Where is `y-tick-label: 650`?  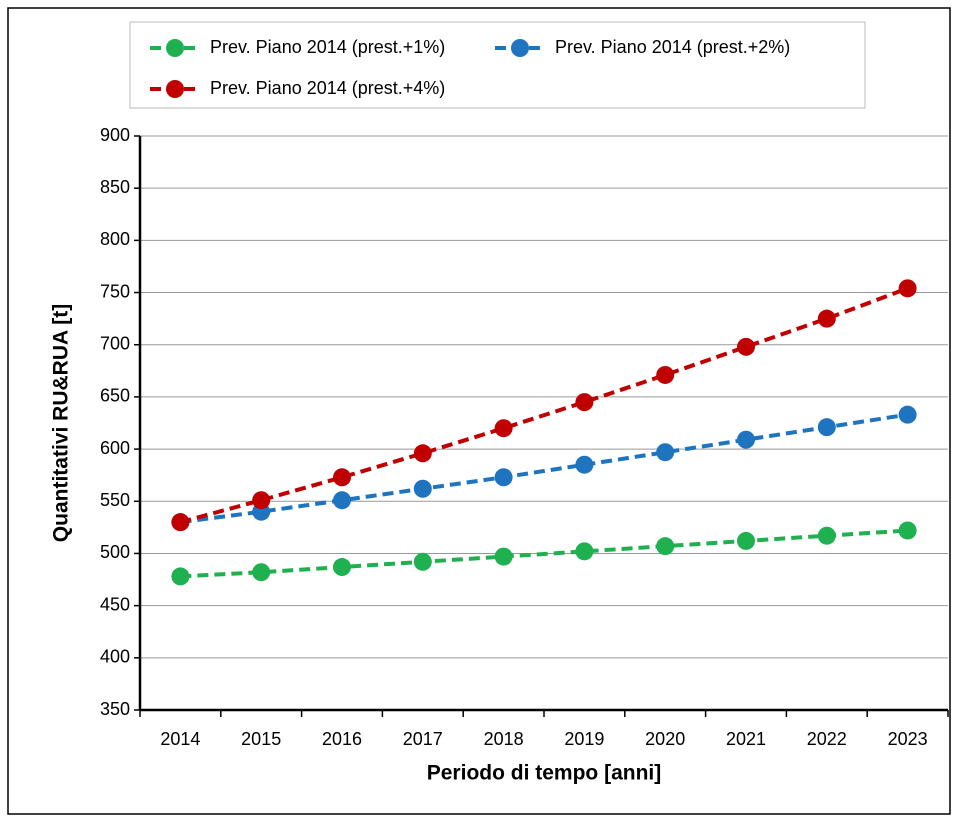 y-tick-label: 650 is located at coordinates (115, 396).